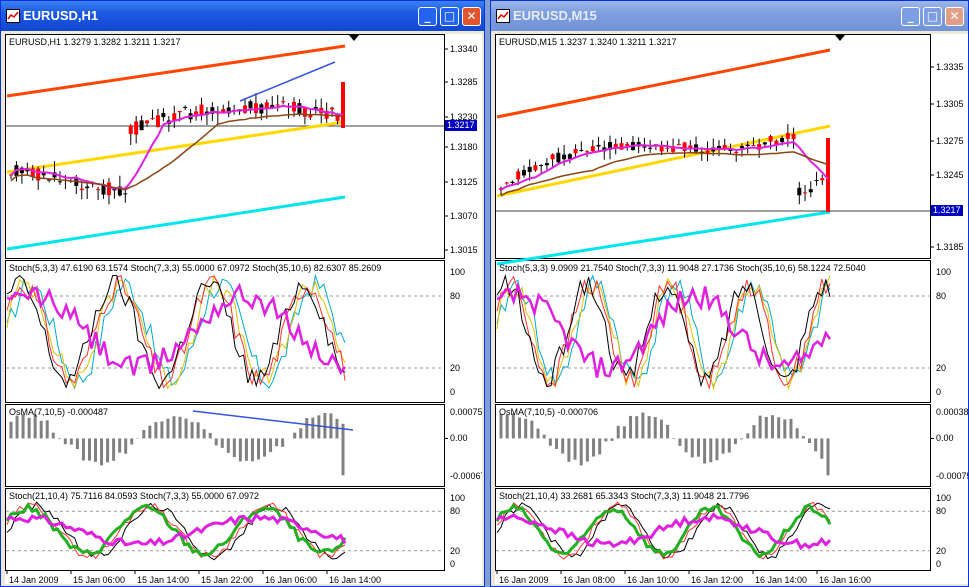 Image resolution: width=969 pixels, height=587 pixels. I want to click on channel-lower-line, so click(176, 223).